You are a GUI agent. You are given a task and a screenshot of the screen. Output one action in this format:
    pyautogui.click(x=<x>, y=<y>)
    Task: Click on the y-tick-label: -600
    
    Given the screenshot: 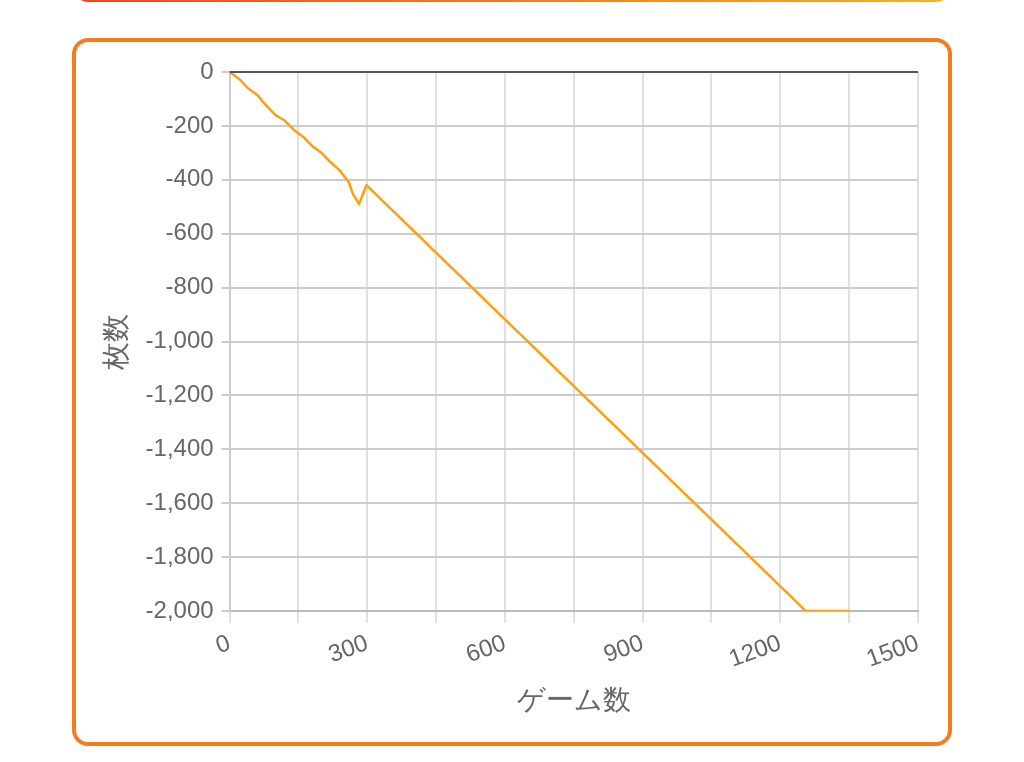 What is the action you would take?
    pyautogui.click(x=189, y=232)
    